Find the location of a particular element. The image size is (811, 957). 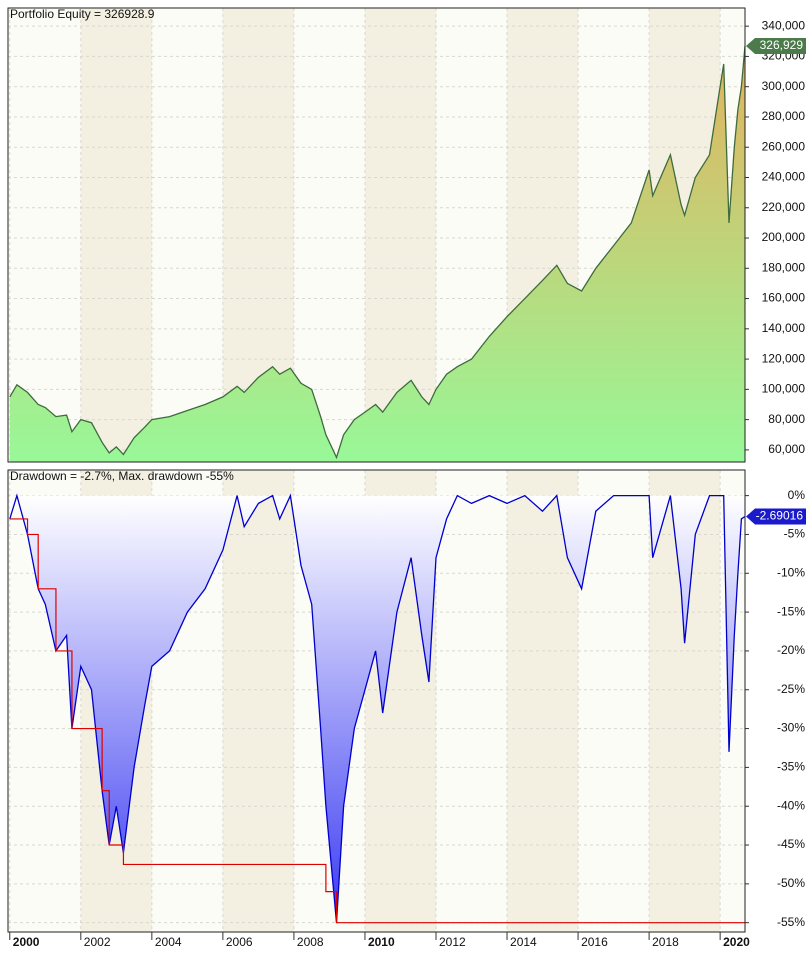

x-tick-label: 2006 is located at coordinates (239, 942).